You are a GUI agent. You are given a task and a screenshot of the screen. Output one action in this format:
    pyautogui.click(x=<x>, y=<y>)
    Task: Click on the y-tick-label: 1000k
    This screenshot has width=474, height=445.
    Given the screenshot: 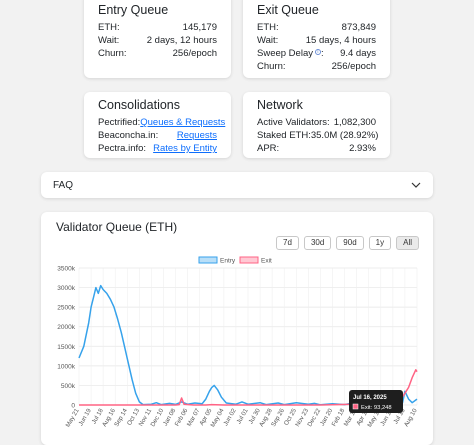 What is the action you would take?
    pyautogui.click(x=66, y=366)
    